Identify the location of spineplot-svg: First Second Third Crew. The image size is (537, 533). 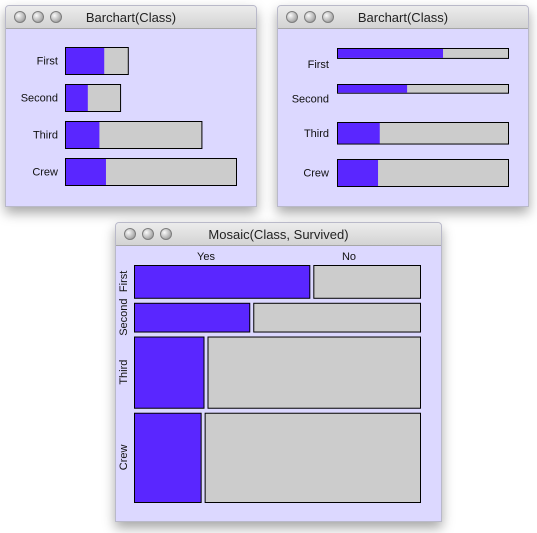
(400, 117).